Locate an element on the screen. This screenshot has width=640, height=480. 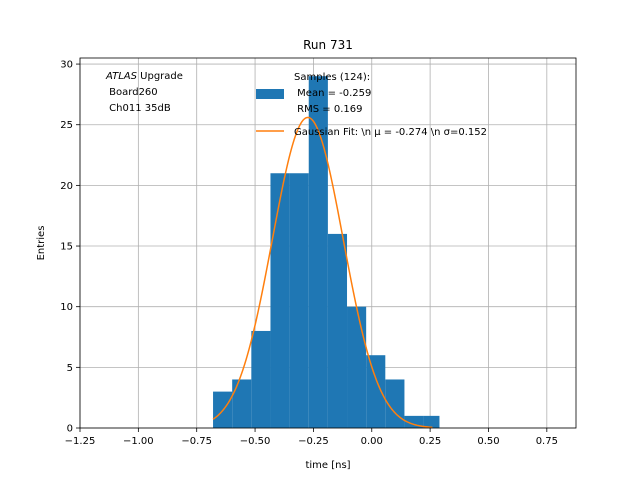
y-axis-ticks: 0 5 10 15 20 25 30 is located at coordinates (70, 247).